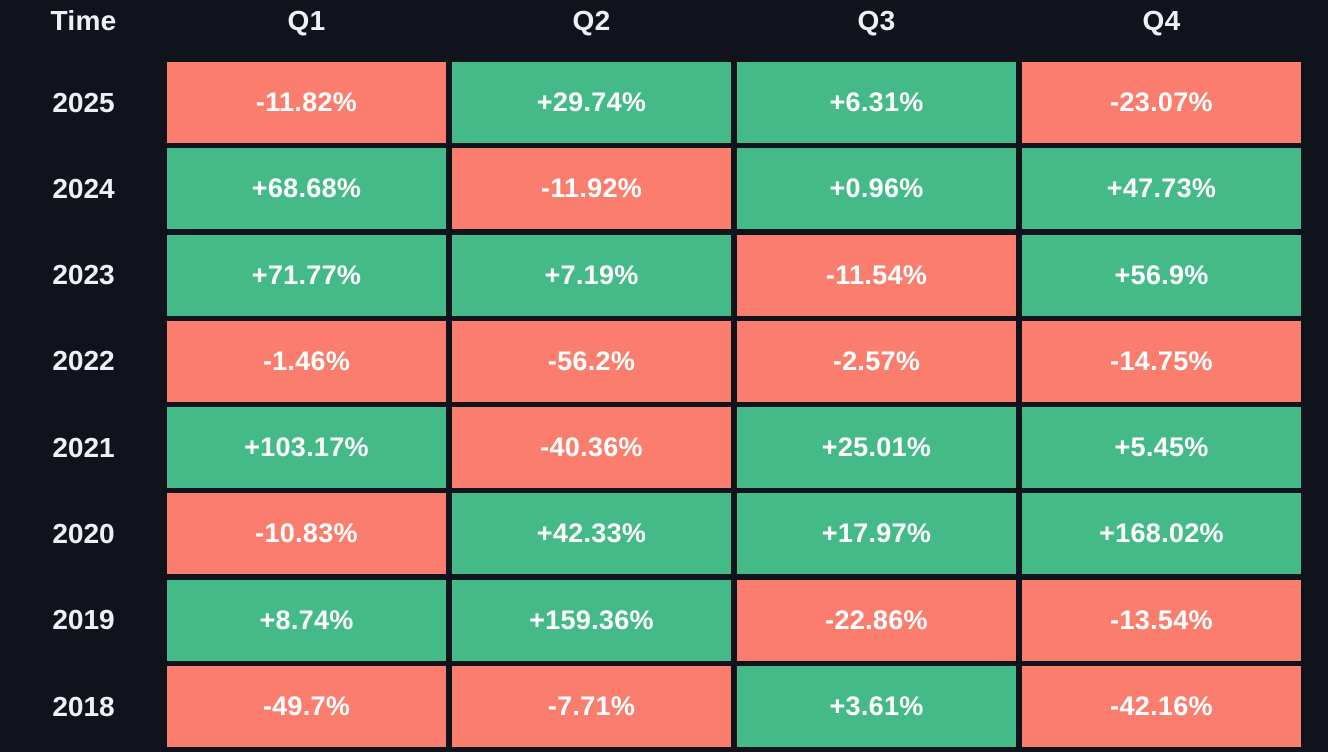  What do you see at coordinates (83, 20) in the screenshot?
I see `time-column-header: Time` at bounding box center [83, 20].